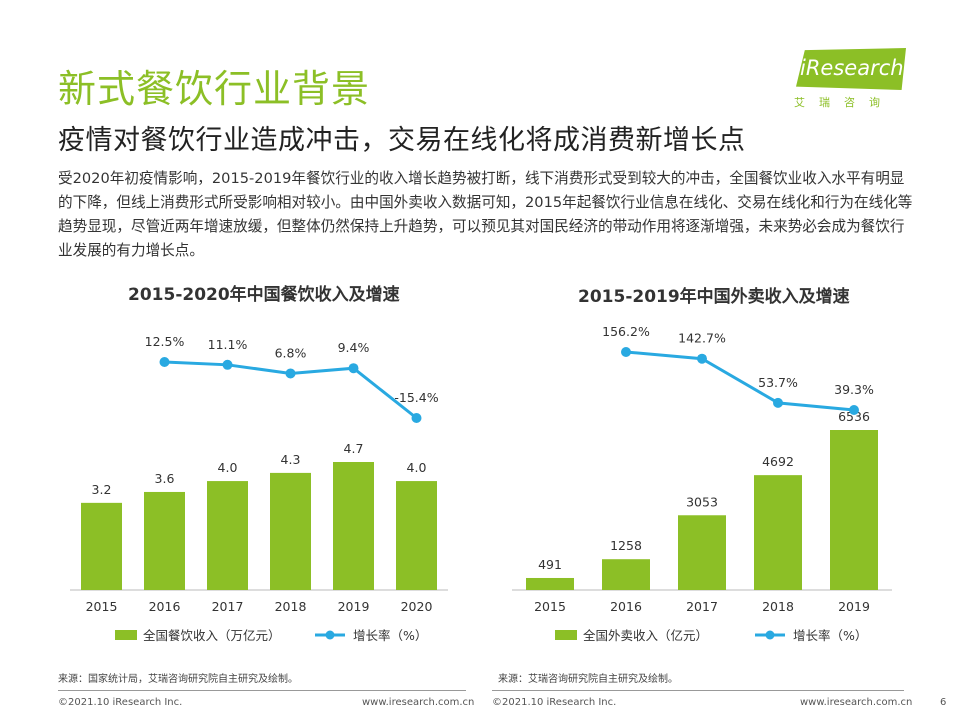  What do you see at coordinates (844, 102) in the screenshot?
I see `logo-chinese: 艾瑞咨询` at bounding box center [844, 102].